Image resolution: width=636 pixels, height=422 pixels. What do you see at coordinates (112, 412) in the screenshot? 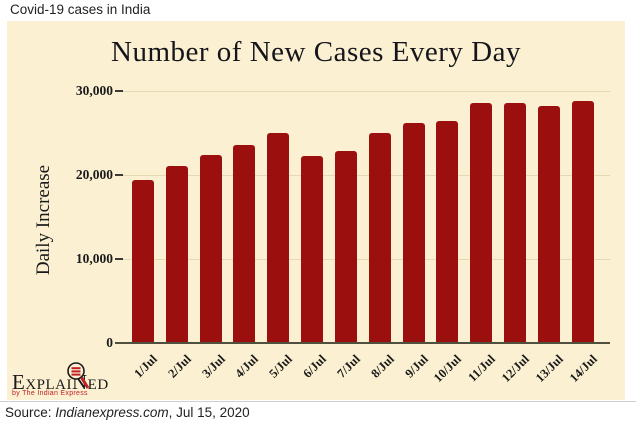
I see `source-site: Indianexpress.com` at bounding box center [112, 412].